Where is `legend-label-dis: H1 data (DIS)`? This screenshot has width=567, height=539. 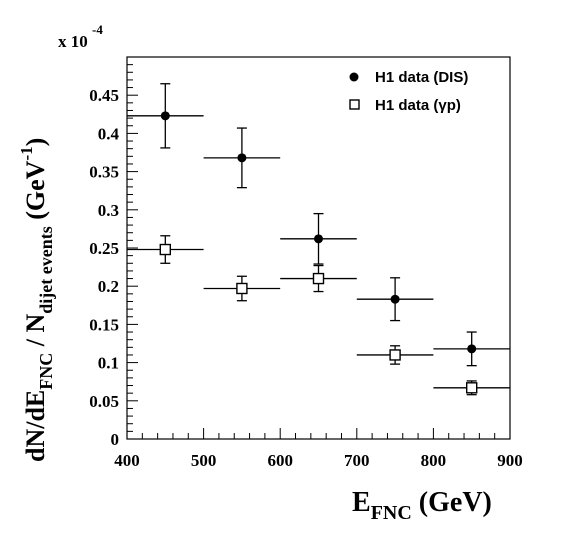
legend-label-dis: H1 data (DIS) is located at coordinates (421, 77).